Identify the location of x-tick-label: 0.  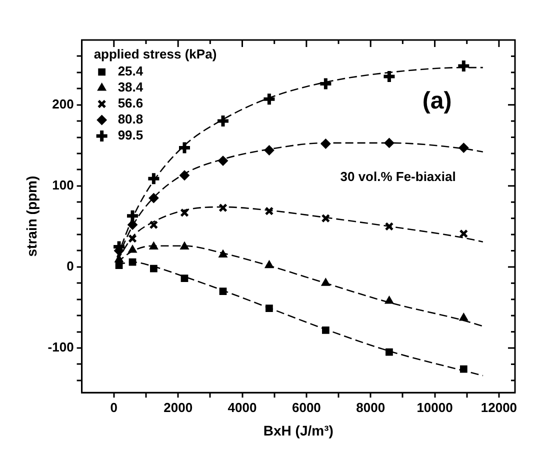
(114, 407).